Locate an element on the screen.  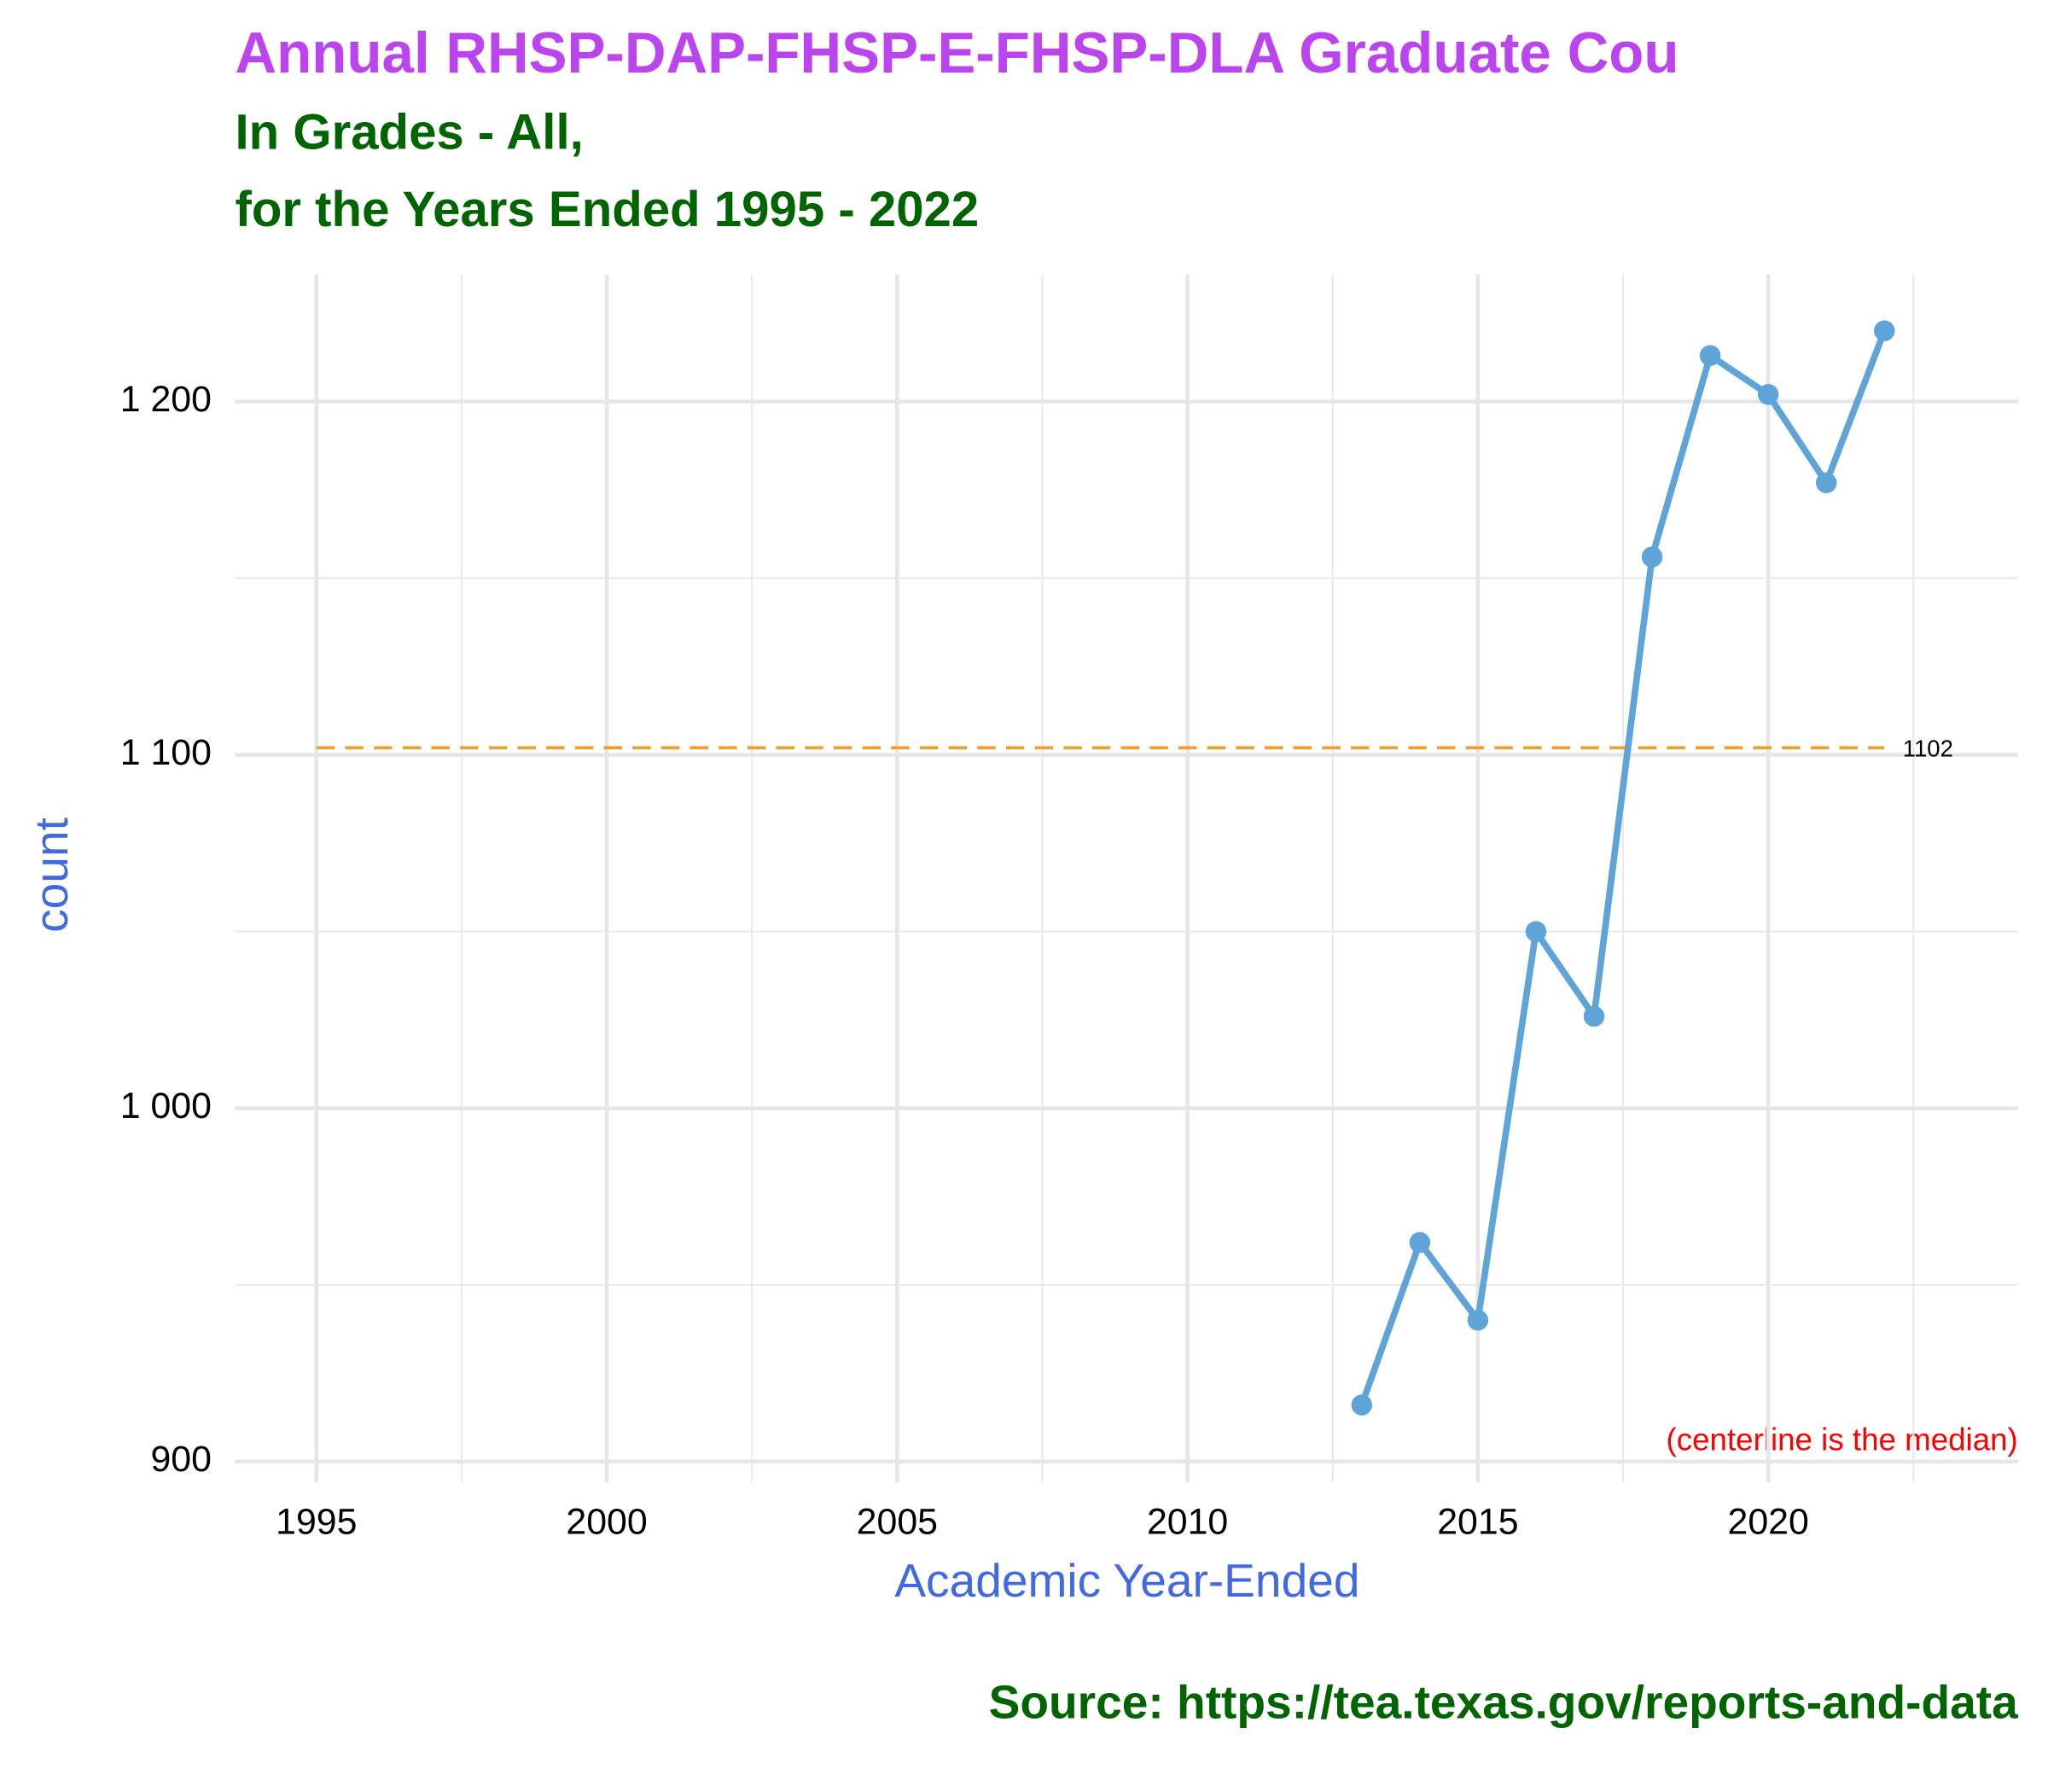
x-tick-label: 2020 is located at coordinates (1768, 1522).